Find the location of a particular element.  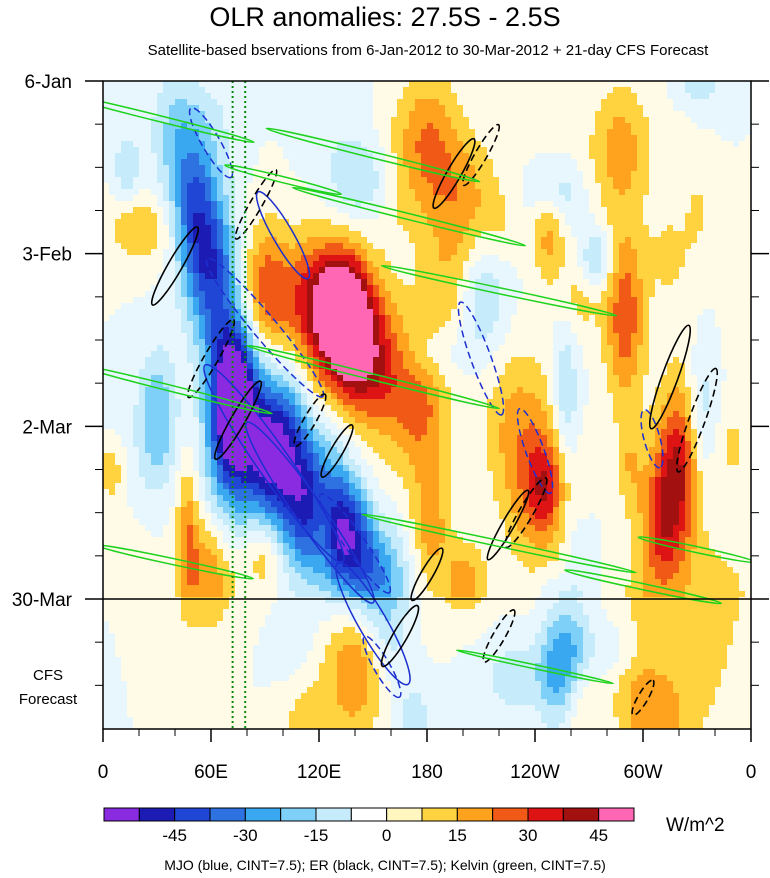

colorbar-label-6: 45 is located at coordinates (598, 835).